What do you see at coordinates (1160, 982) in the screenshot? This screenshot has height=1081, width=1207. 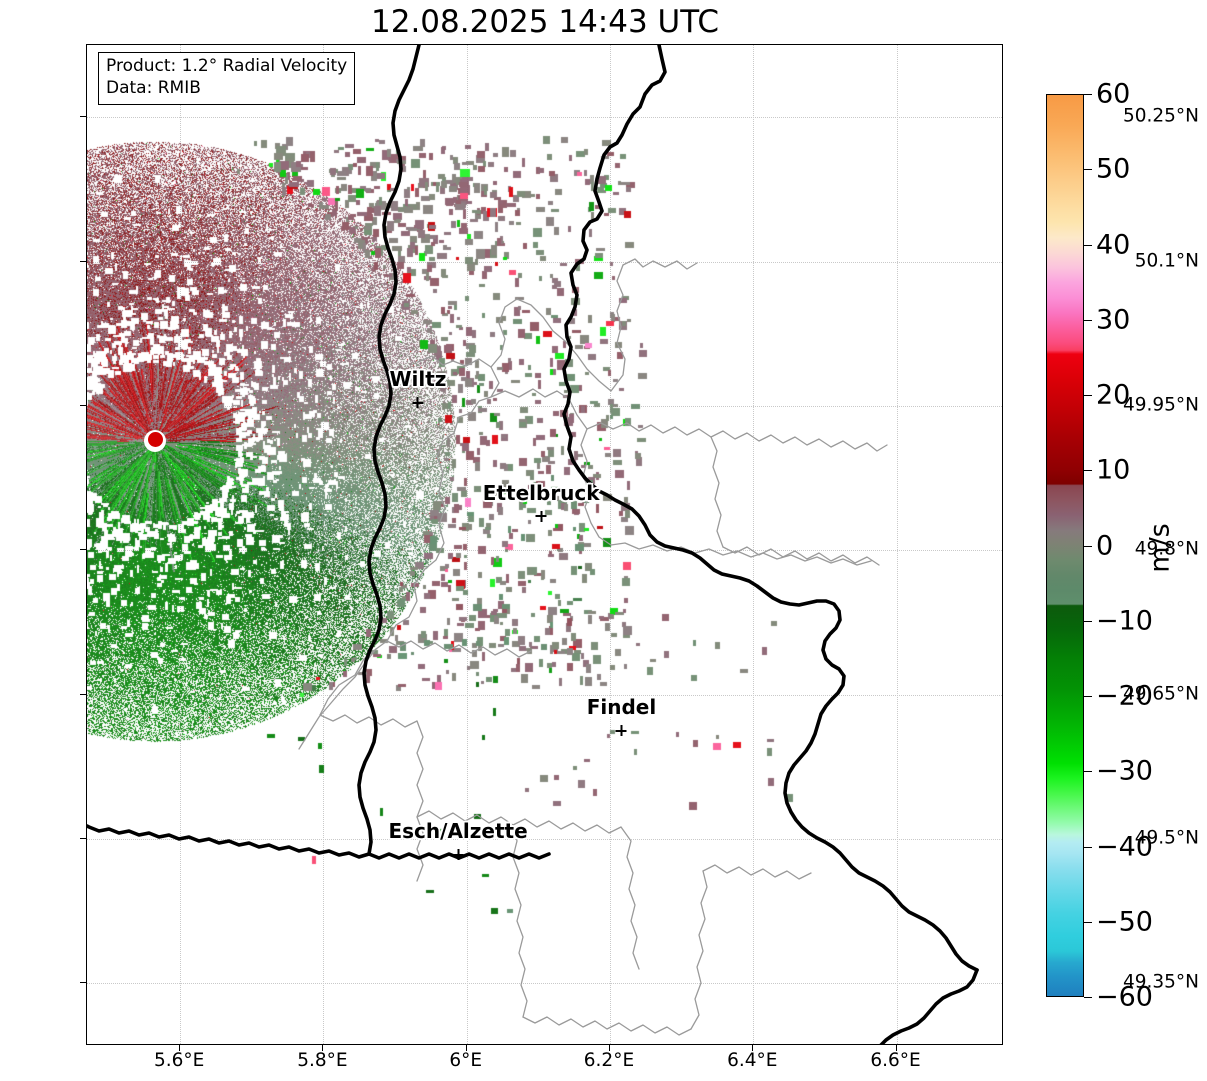 I see `y-tick-label: 49.35°N` at bounding box center [1160, 982].